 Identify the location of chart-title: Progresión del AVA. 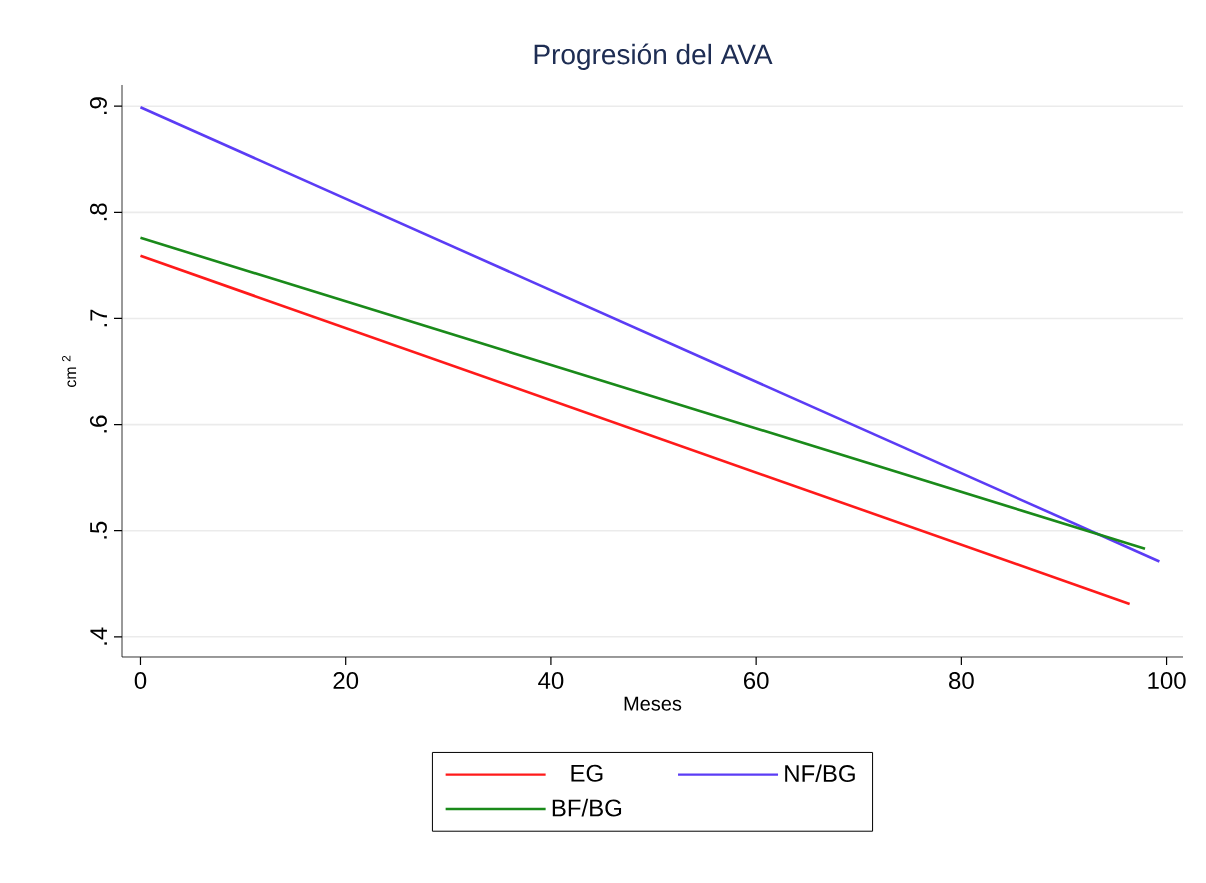
(653, 56).